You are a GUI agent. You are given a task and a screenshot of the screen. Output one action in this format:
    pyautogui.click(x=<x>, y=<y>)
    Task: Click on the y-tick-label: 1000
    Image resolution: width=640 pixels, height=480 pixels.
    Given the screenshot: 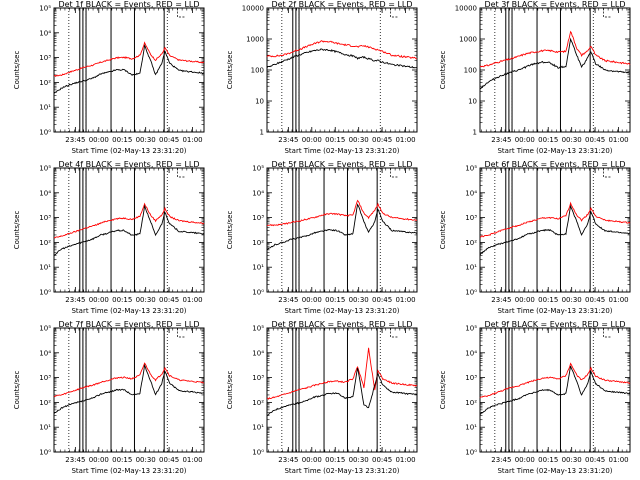 What is the action you would take?
    pyautogui.click(x=255, y=40)
    